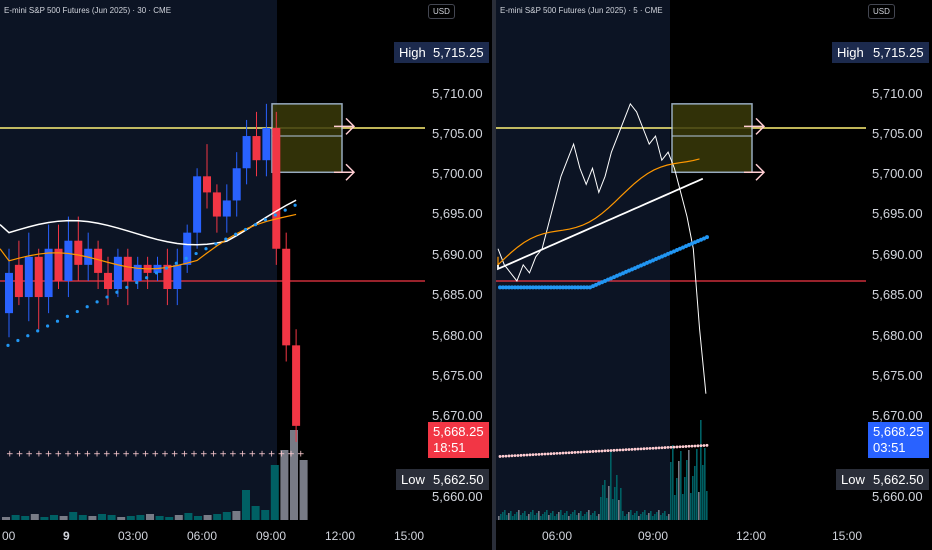 The image size is (932, 550). Describe the element at coordinates (847, 536) in the screenshot. I see `x-tick: 15:00` at that location.